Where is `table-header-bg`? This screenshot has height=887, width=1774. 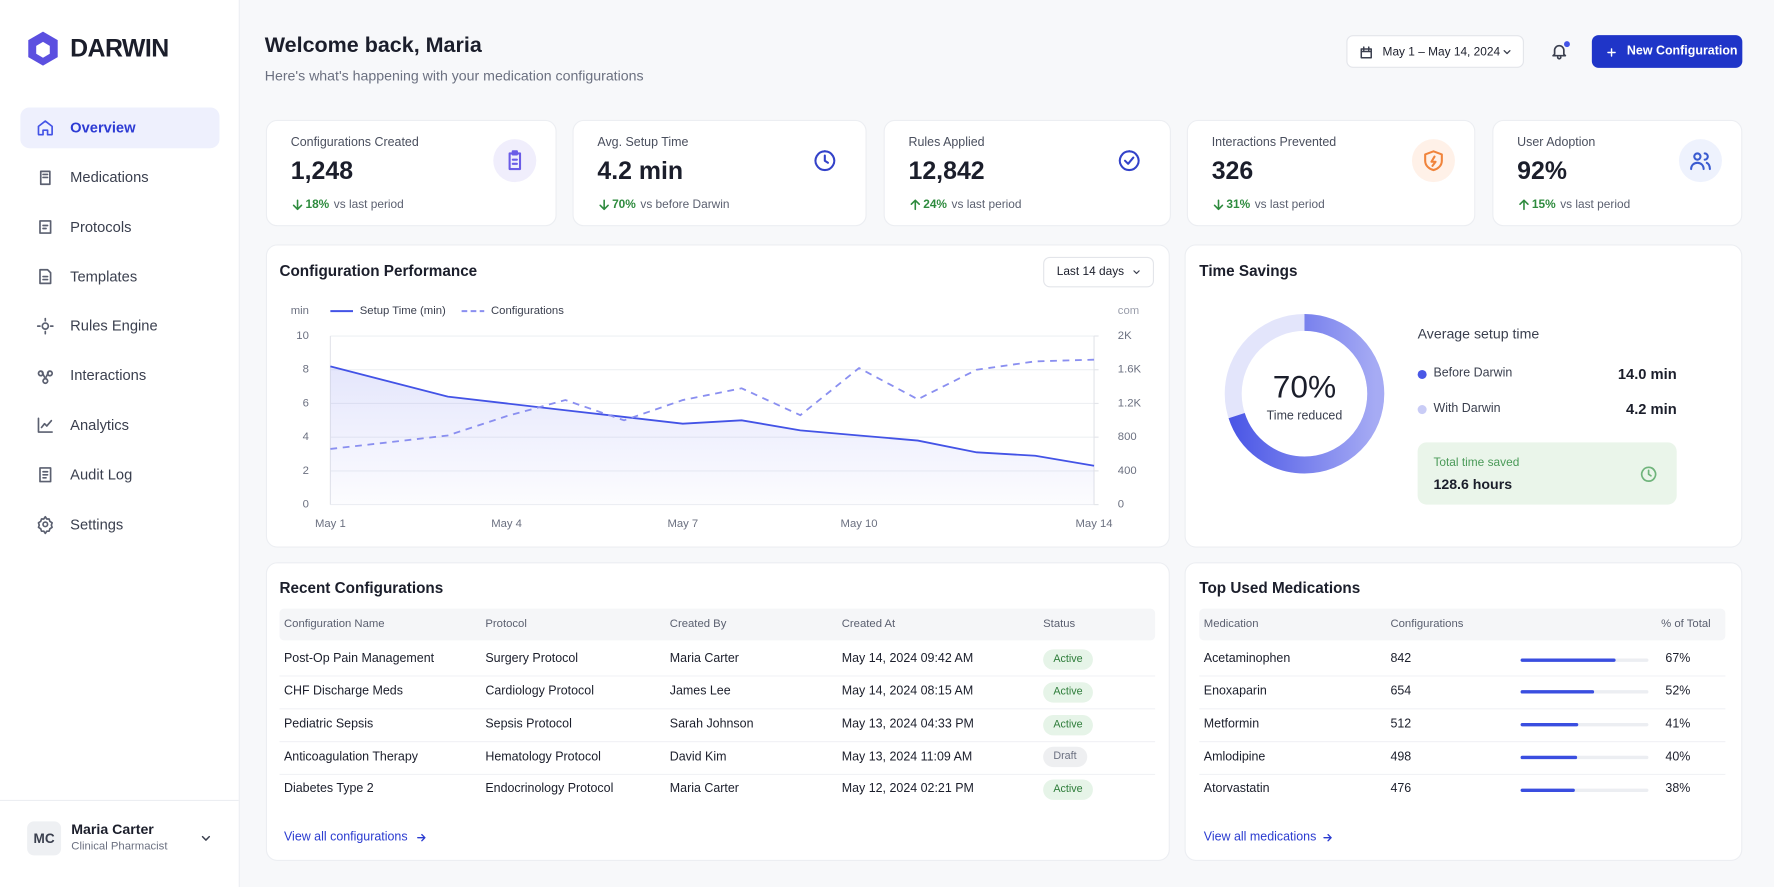
table-header-bg is located at coordinates (1462, 624).